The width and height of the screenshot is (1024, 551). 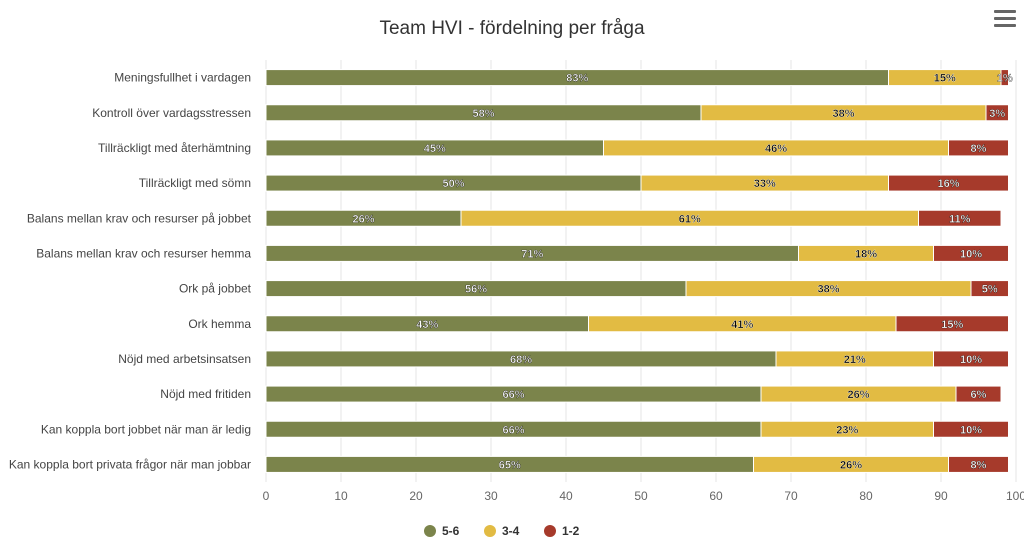 I want to click on x-tick-label: 30, so click(x=491, y=496).